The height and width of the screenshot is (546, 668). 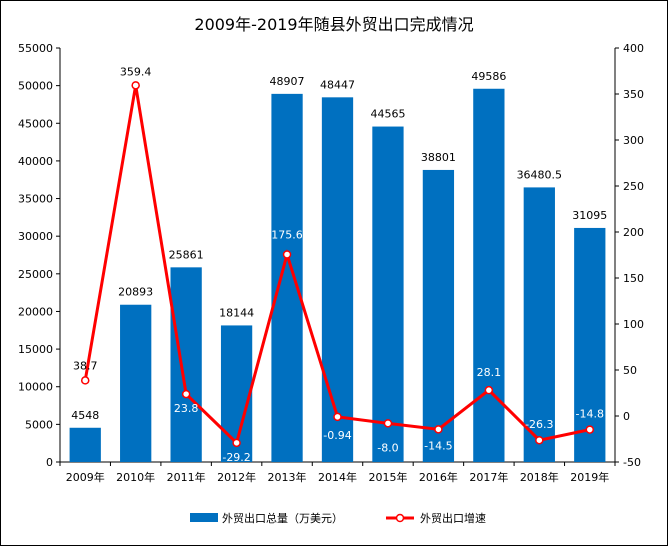 I want to click on y-right-tick-label: 150, so click(x=633, y=278).